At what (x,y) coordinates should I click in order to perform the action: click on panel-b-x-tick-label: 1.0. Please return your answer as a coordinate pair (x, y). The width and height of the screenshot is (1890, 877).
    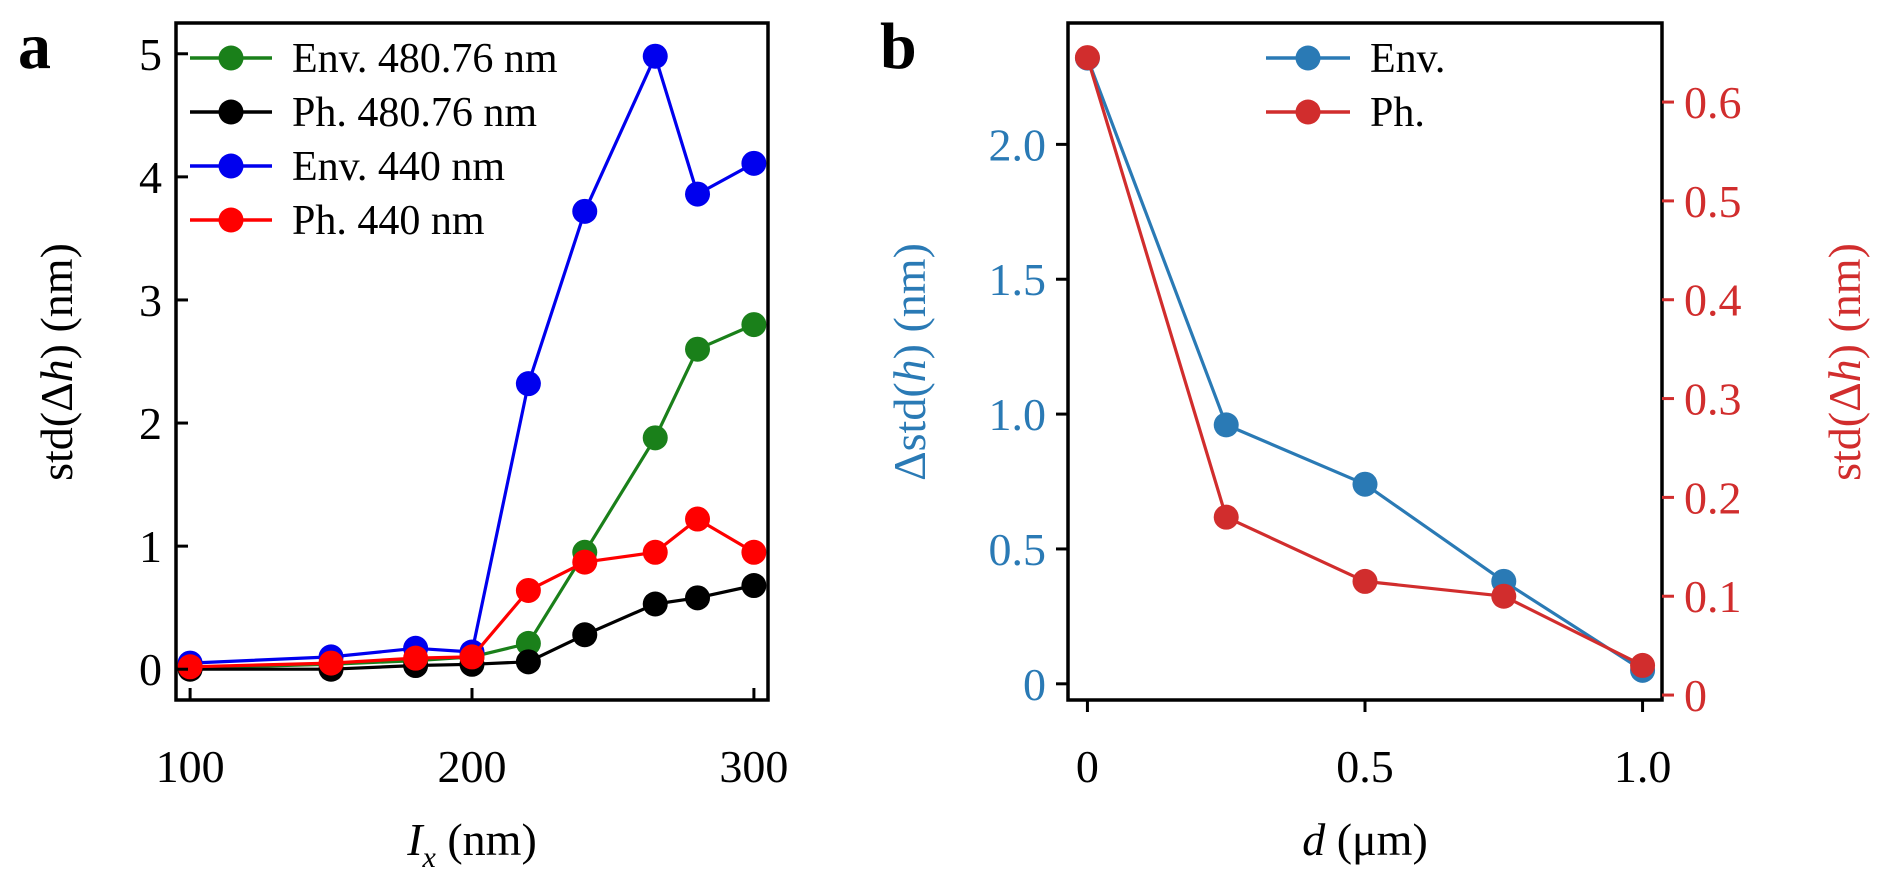
    Looking at the image, I should click on (1643, 766).